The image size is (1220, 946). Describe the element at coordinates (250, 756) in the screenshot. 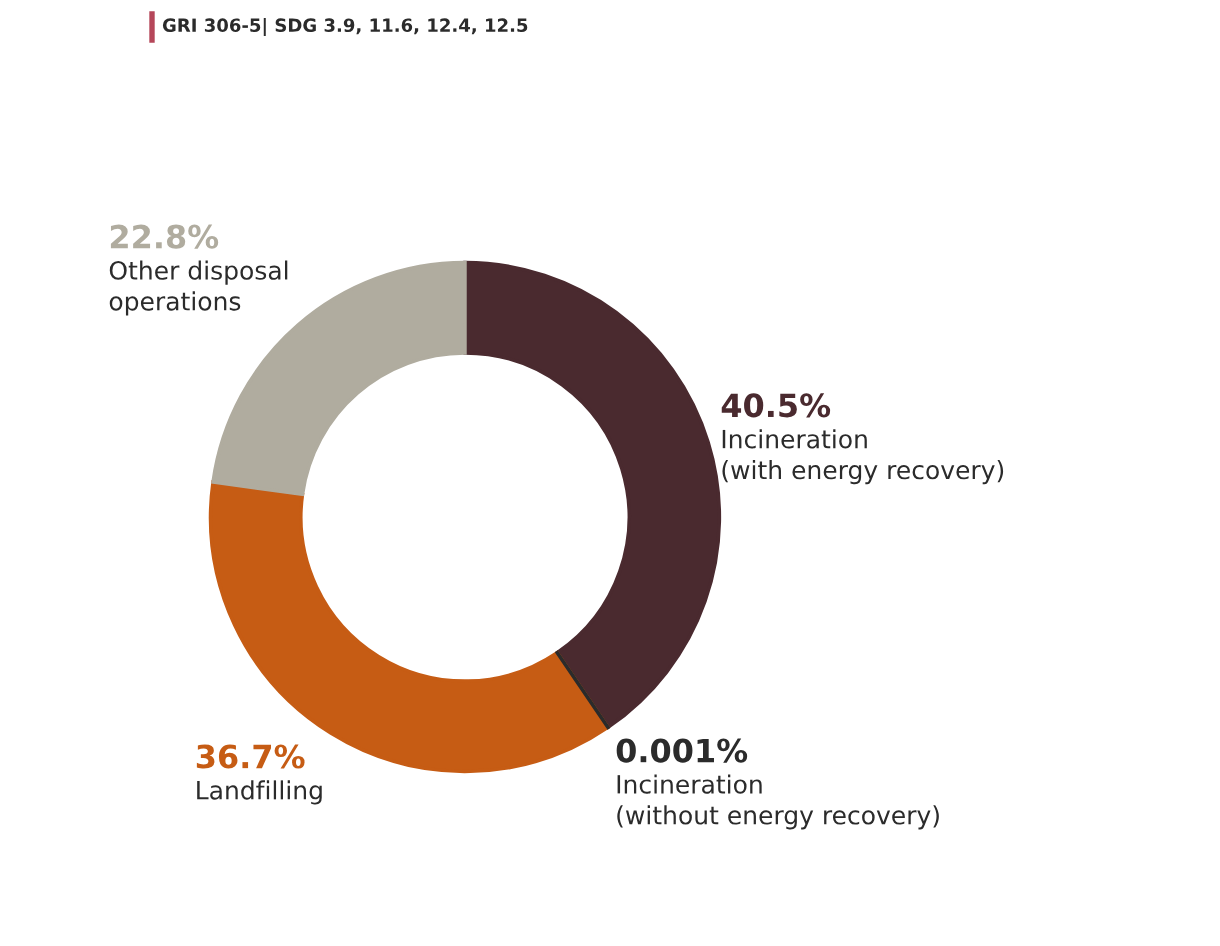

I see `data-label: 36.7%` at that location.